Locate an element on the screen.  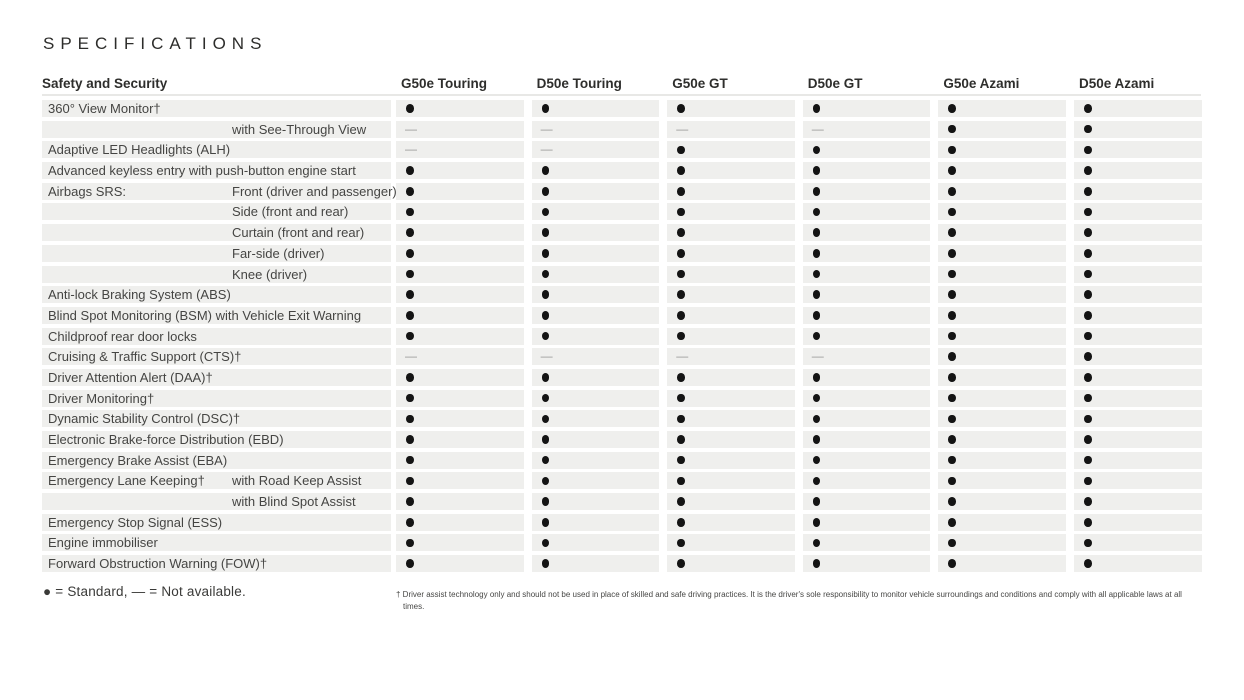
feature-sublabel: with Road Keep Assist is located at coordinates (297, 481).